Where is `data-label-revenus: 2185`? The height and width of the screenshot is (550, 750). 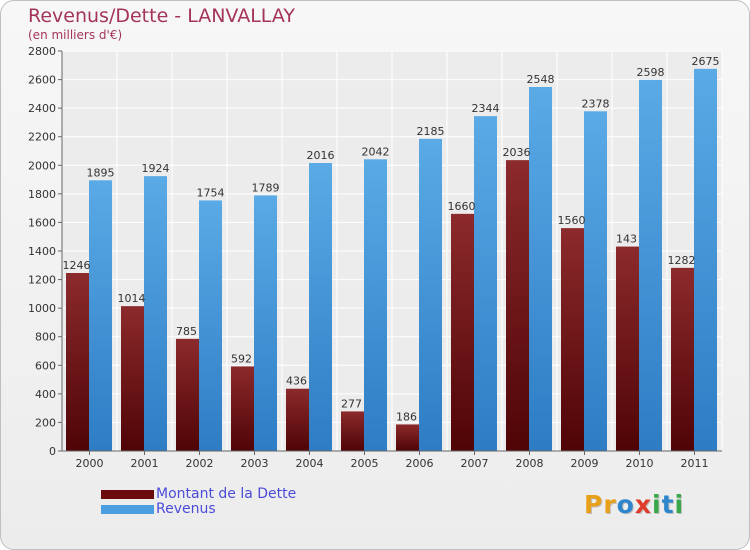 data-label-revenus: 2185 is located at coordinates (431, 131).